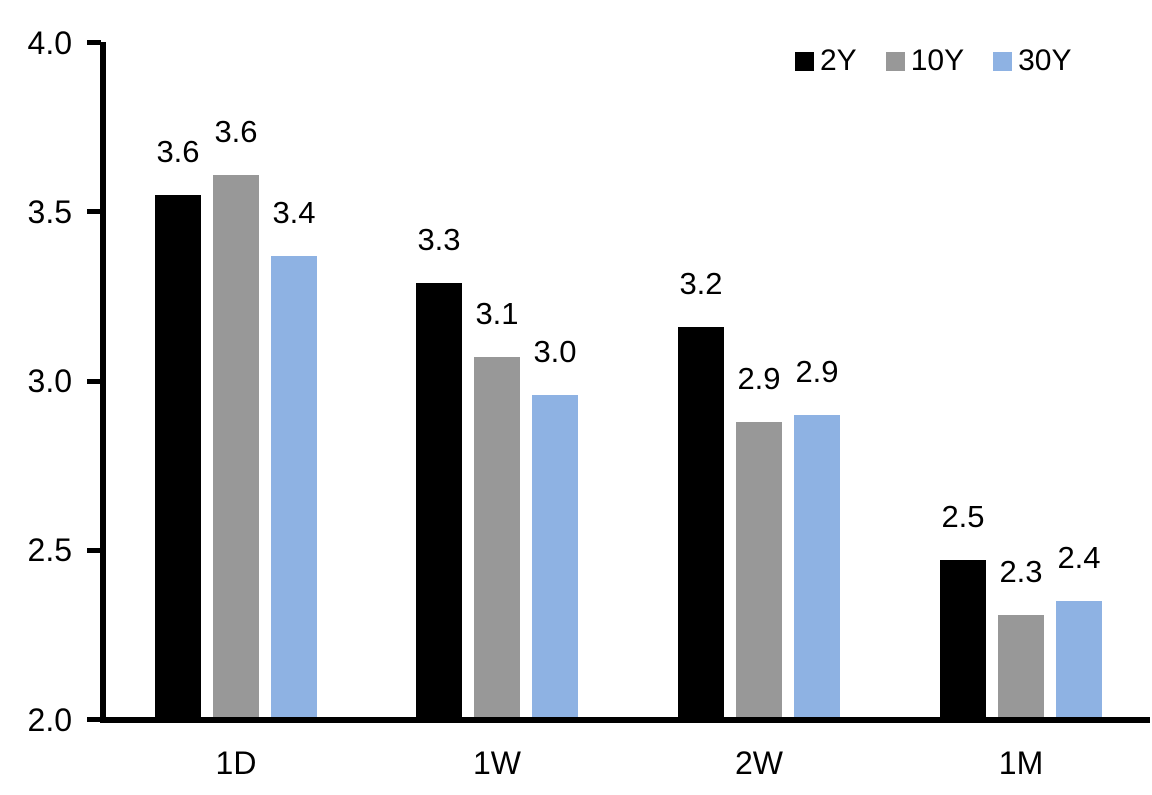  Describe the element at coordinates (1021, 665) in the screenshot. I see `bar-10y-1m` at that location.